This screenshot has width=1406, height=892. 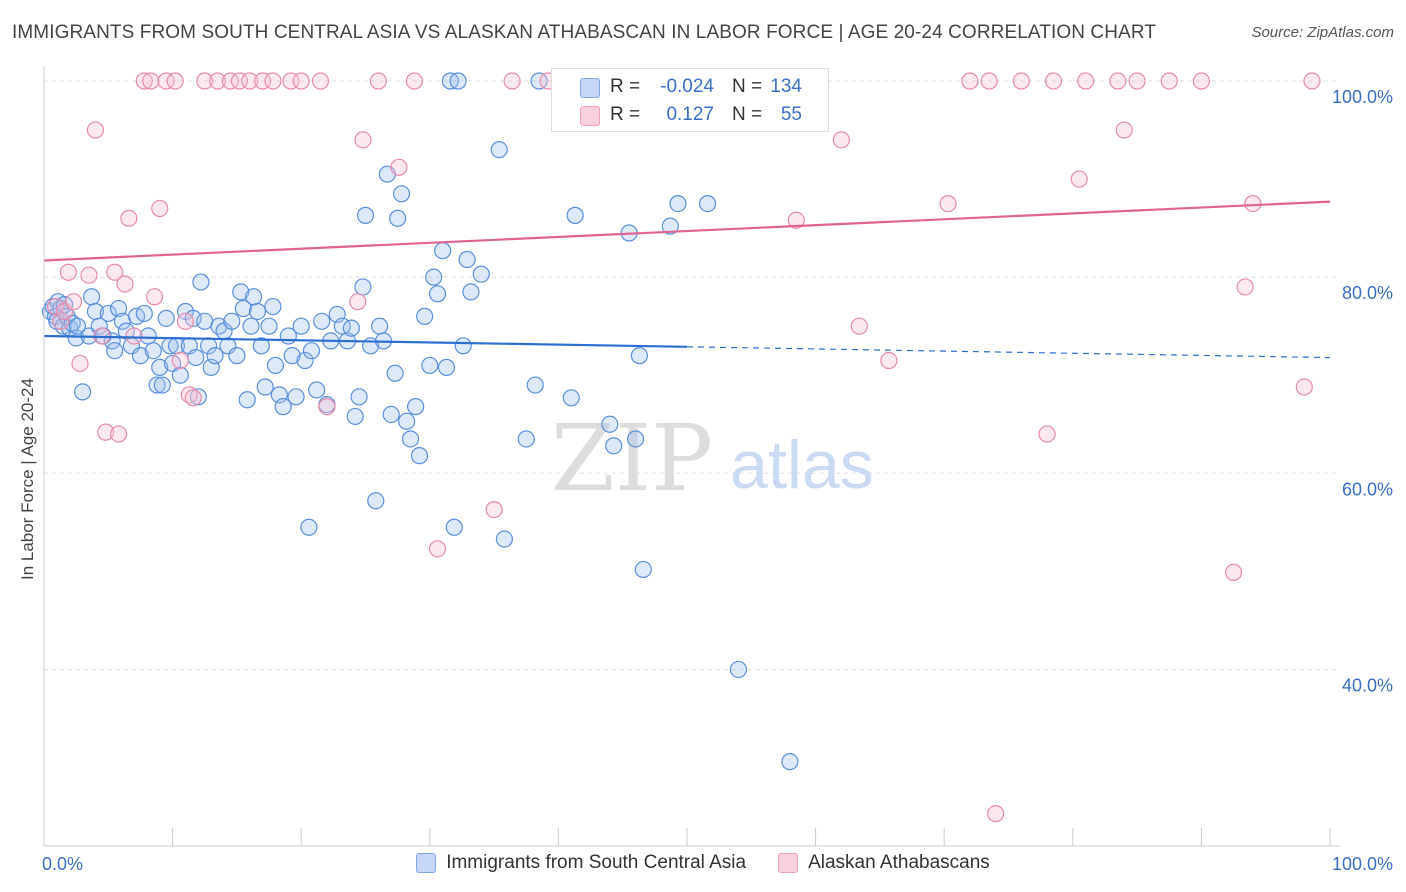 What do you see at coordinates (625, 114) in the screenshot?
I see `legend-r-label: R =` at bounding box center [625, 114].